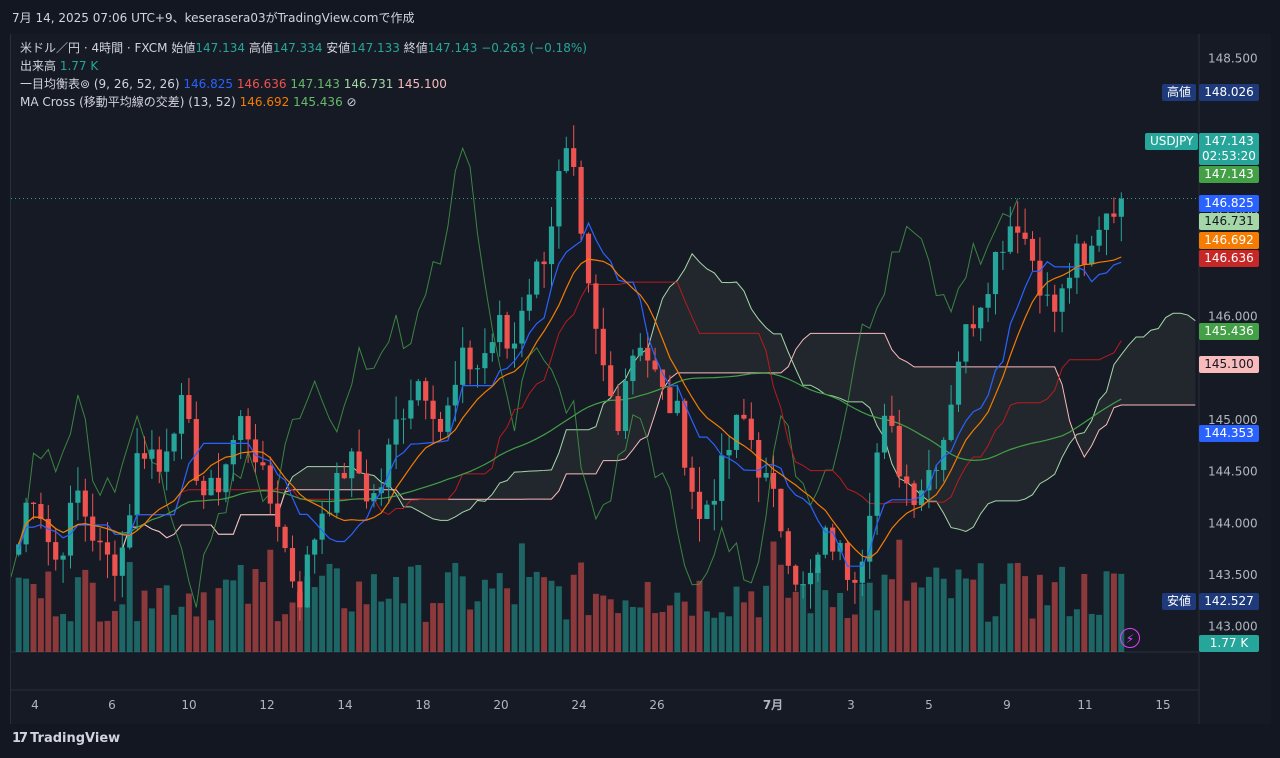 The height and width of the screenshot is (758, 1280). I want to click on label-tenkan: 146.825, so click(1229, 203).